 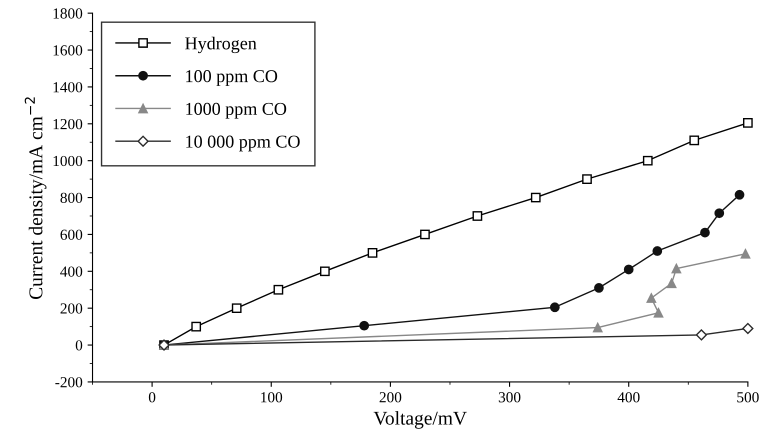 What do you see at coordinates (68, 124) in the screenshot?
I see `y-tick-label: 1200` at bounding box center [68, 124].